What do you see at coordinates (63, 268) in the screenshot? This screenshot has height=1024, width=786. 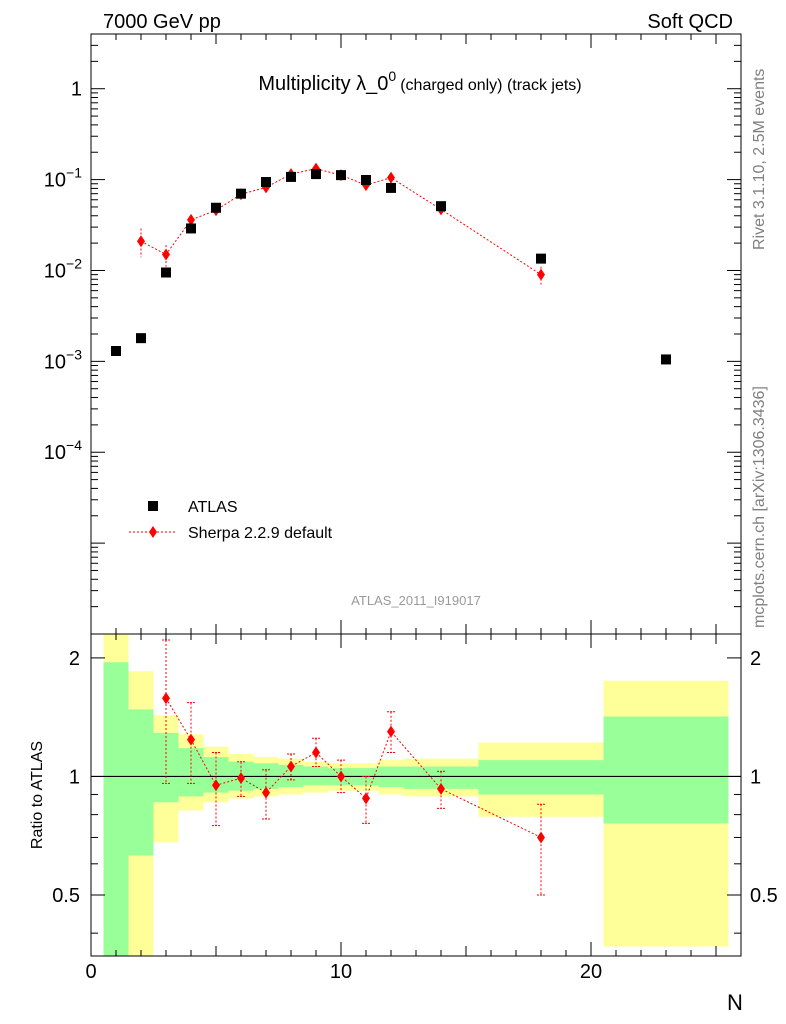 I see `main-y-tick-label: 10⁻²` at bounding box center [63, 268].